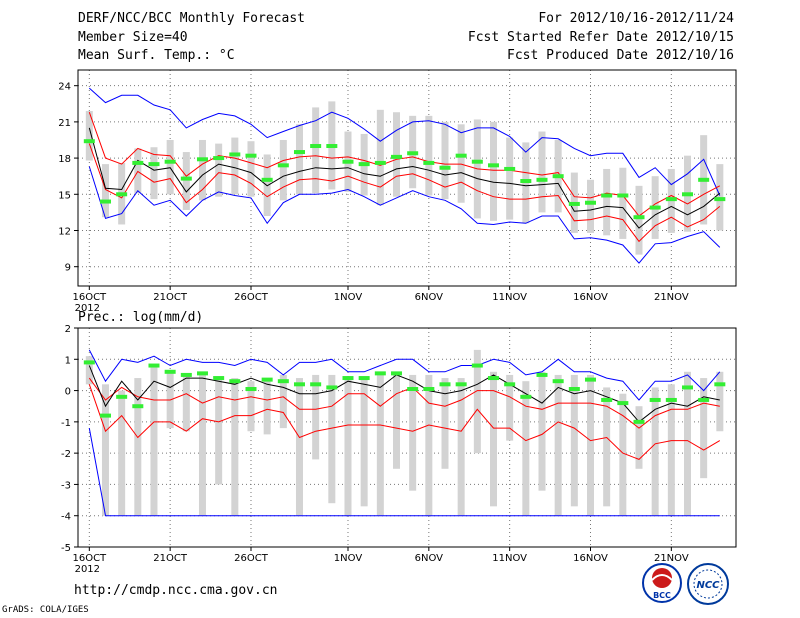 Image resolution: width=800 pixels, height=618 pixels. Describe the element at coordinates (191, 18) in the screenshot. I see `chart-title: DERF/NCC/BCC Monthly Forecast` at that location.